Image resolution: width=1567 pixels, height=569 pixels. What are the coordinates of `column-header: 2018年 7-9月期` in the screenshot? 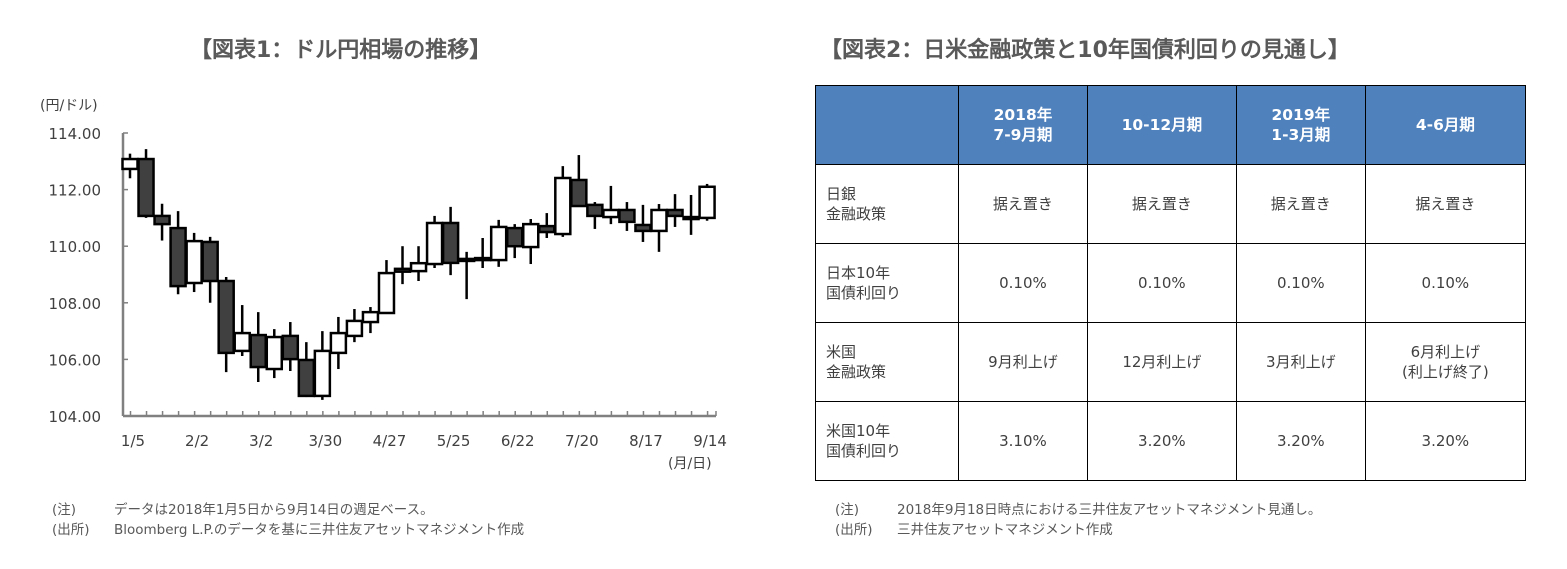 It's located at (1023, 125).